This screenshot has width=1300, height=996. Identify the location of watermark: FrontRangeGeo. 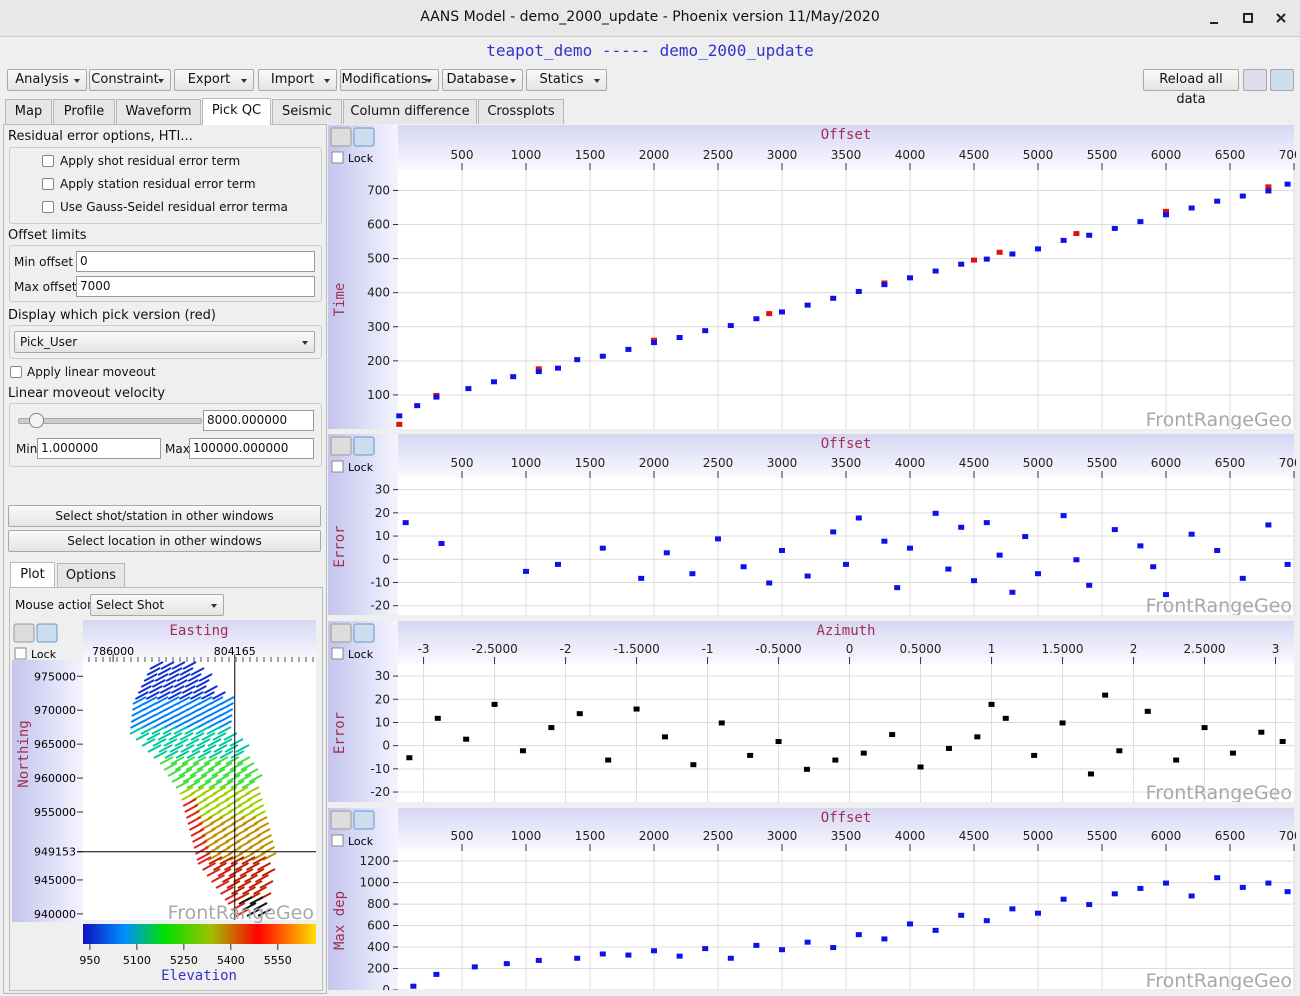
(241, 913).